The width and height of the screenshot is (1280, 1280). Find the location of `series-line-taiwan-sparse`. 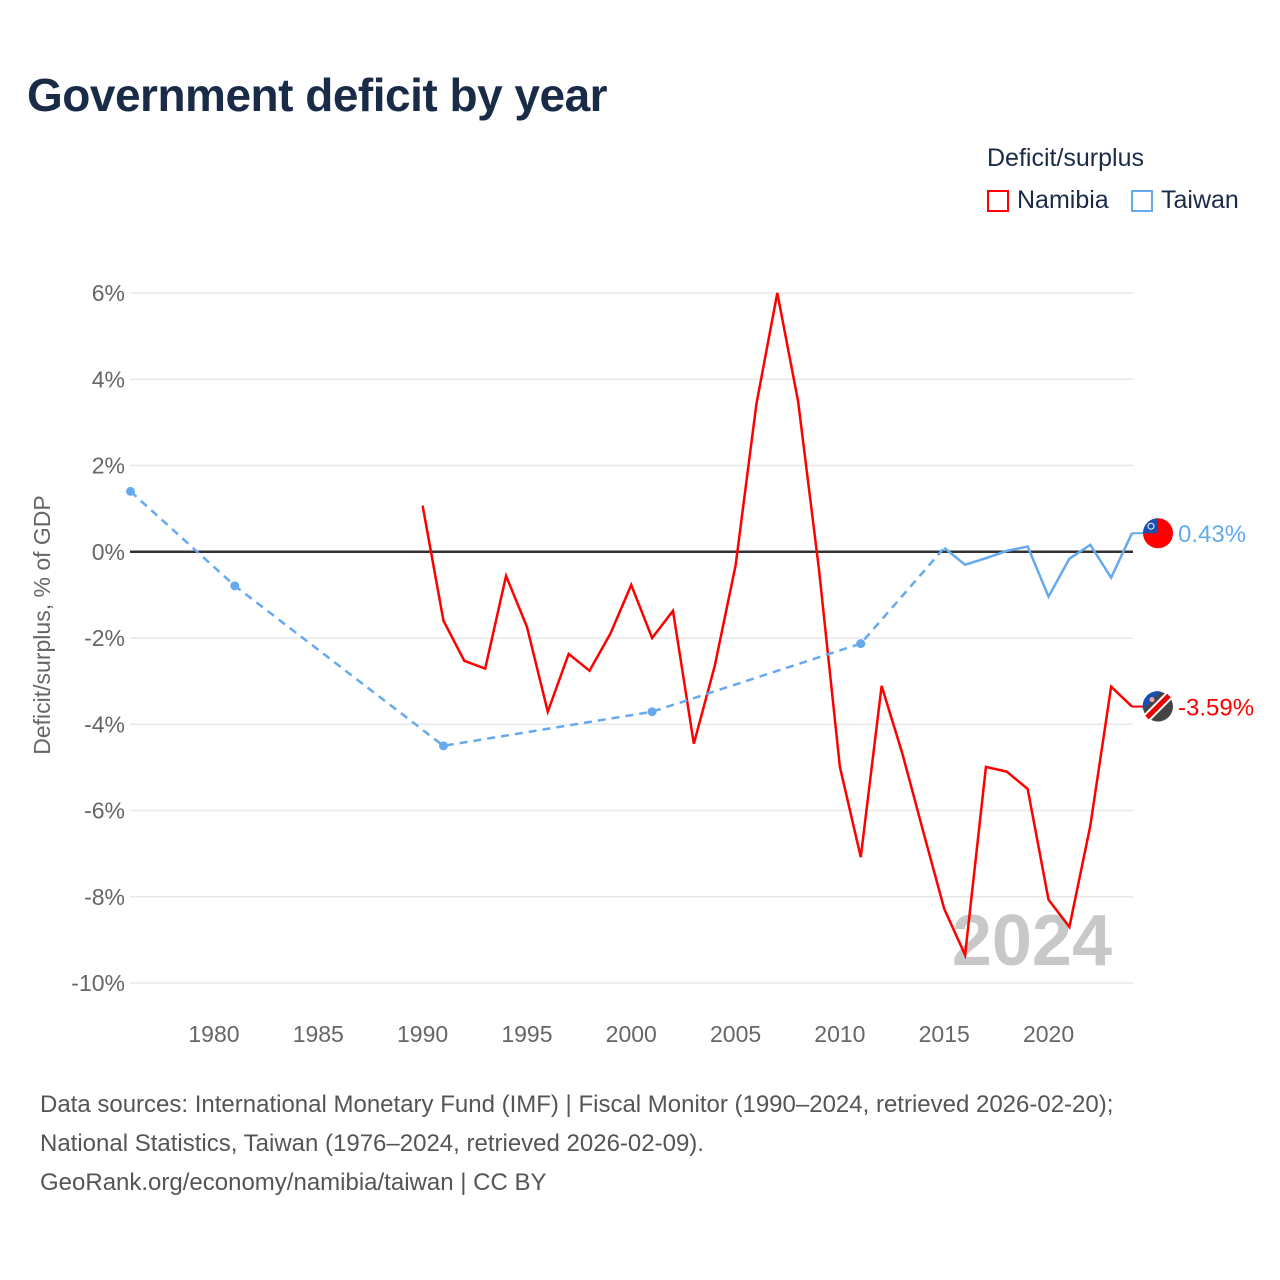

series-line-taiwan-sparse is located at coordinates (537, 619).